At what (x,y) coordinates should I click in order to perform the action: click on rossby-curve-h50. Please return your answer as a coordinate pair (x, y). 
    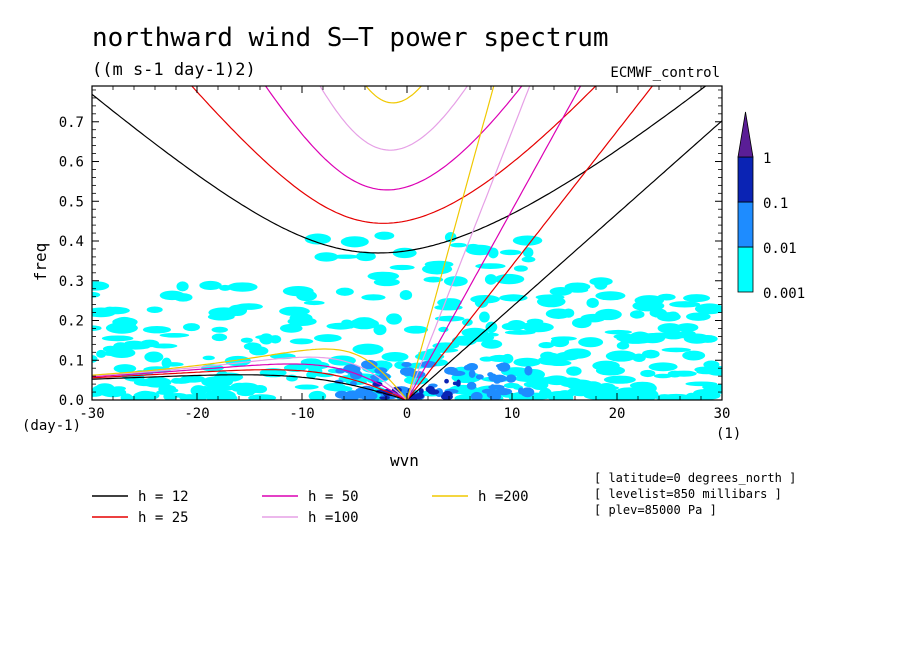
    Looking at the image, I should click on (250, 381).